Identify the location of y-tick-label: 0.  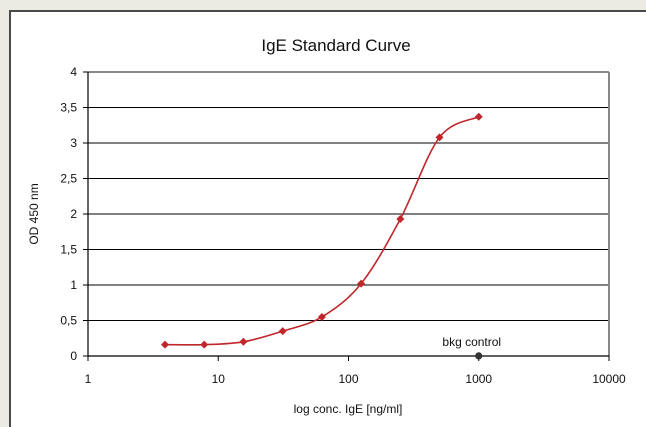
(73, 356).